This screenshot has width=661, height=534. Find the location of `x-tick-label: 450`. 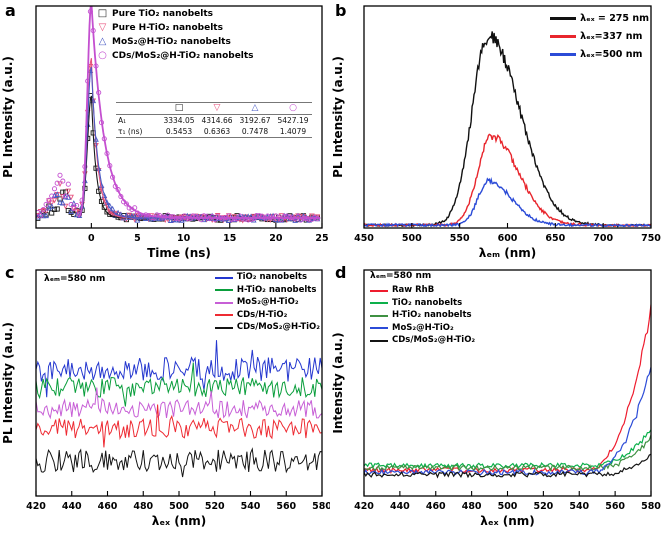

x-tick-label: 450 is located at coordinates (364, 238).